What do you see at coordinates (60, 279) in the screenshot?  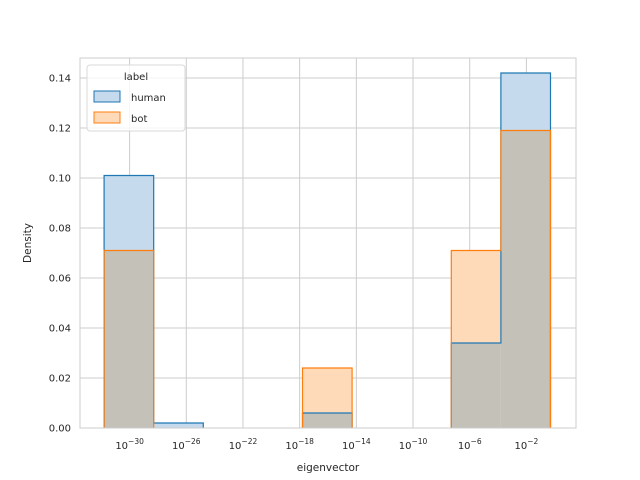 I see `y-tick-label: 0.06` at bounding box center [60, 279].